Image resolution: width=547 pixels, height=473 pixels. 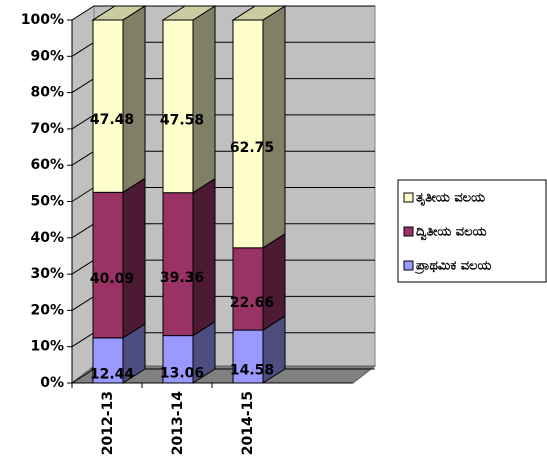 I want to click on legend-items: ಪ್ರಾಥಮಿಕ ವಲಯ ದ್ವಿತೀಯ ವಲಯ ತೃತೀಯ ವಲಯ, so click(x=447, y=233).